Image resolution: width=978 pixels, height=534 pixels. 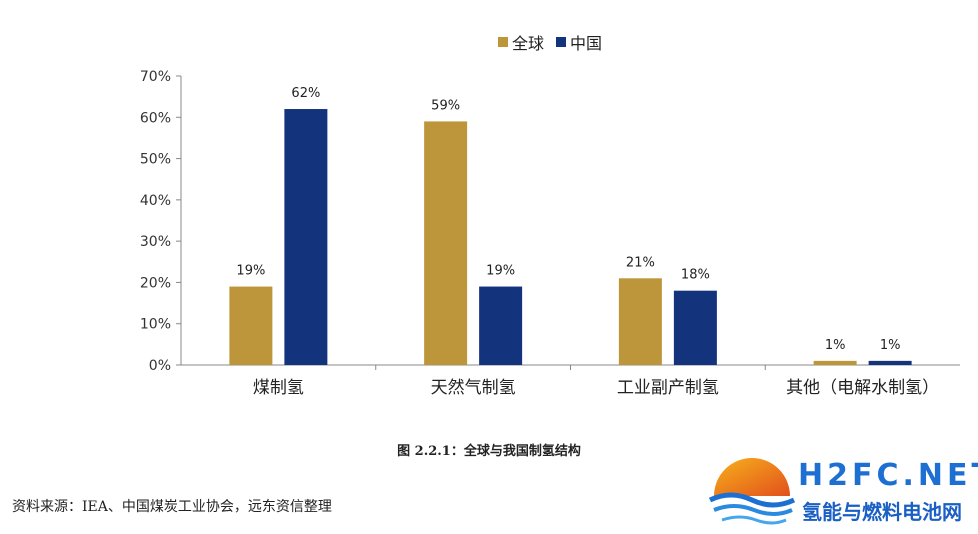 I want to click on logo-title: H2FC.NET, so click(x=888, y=475).